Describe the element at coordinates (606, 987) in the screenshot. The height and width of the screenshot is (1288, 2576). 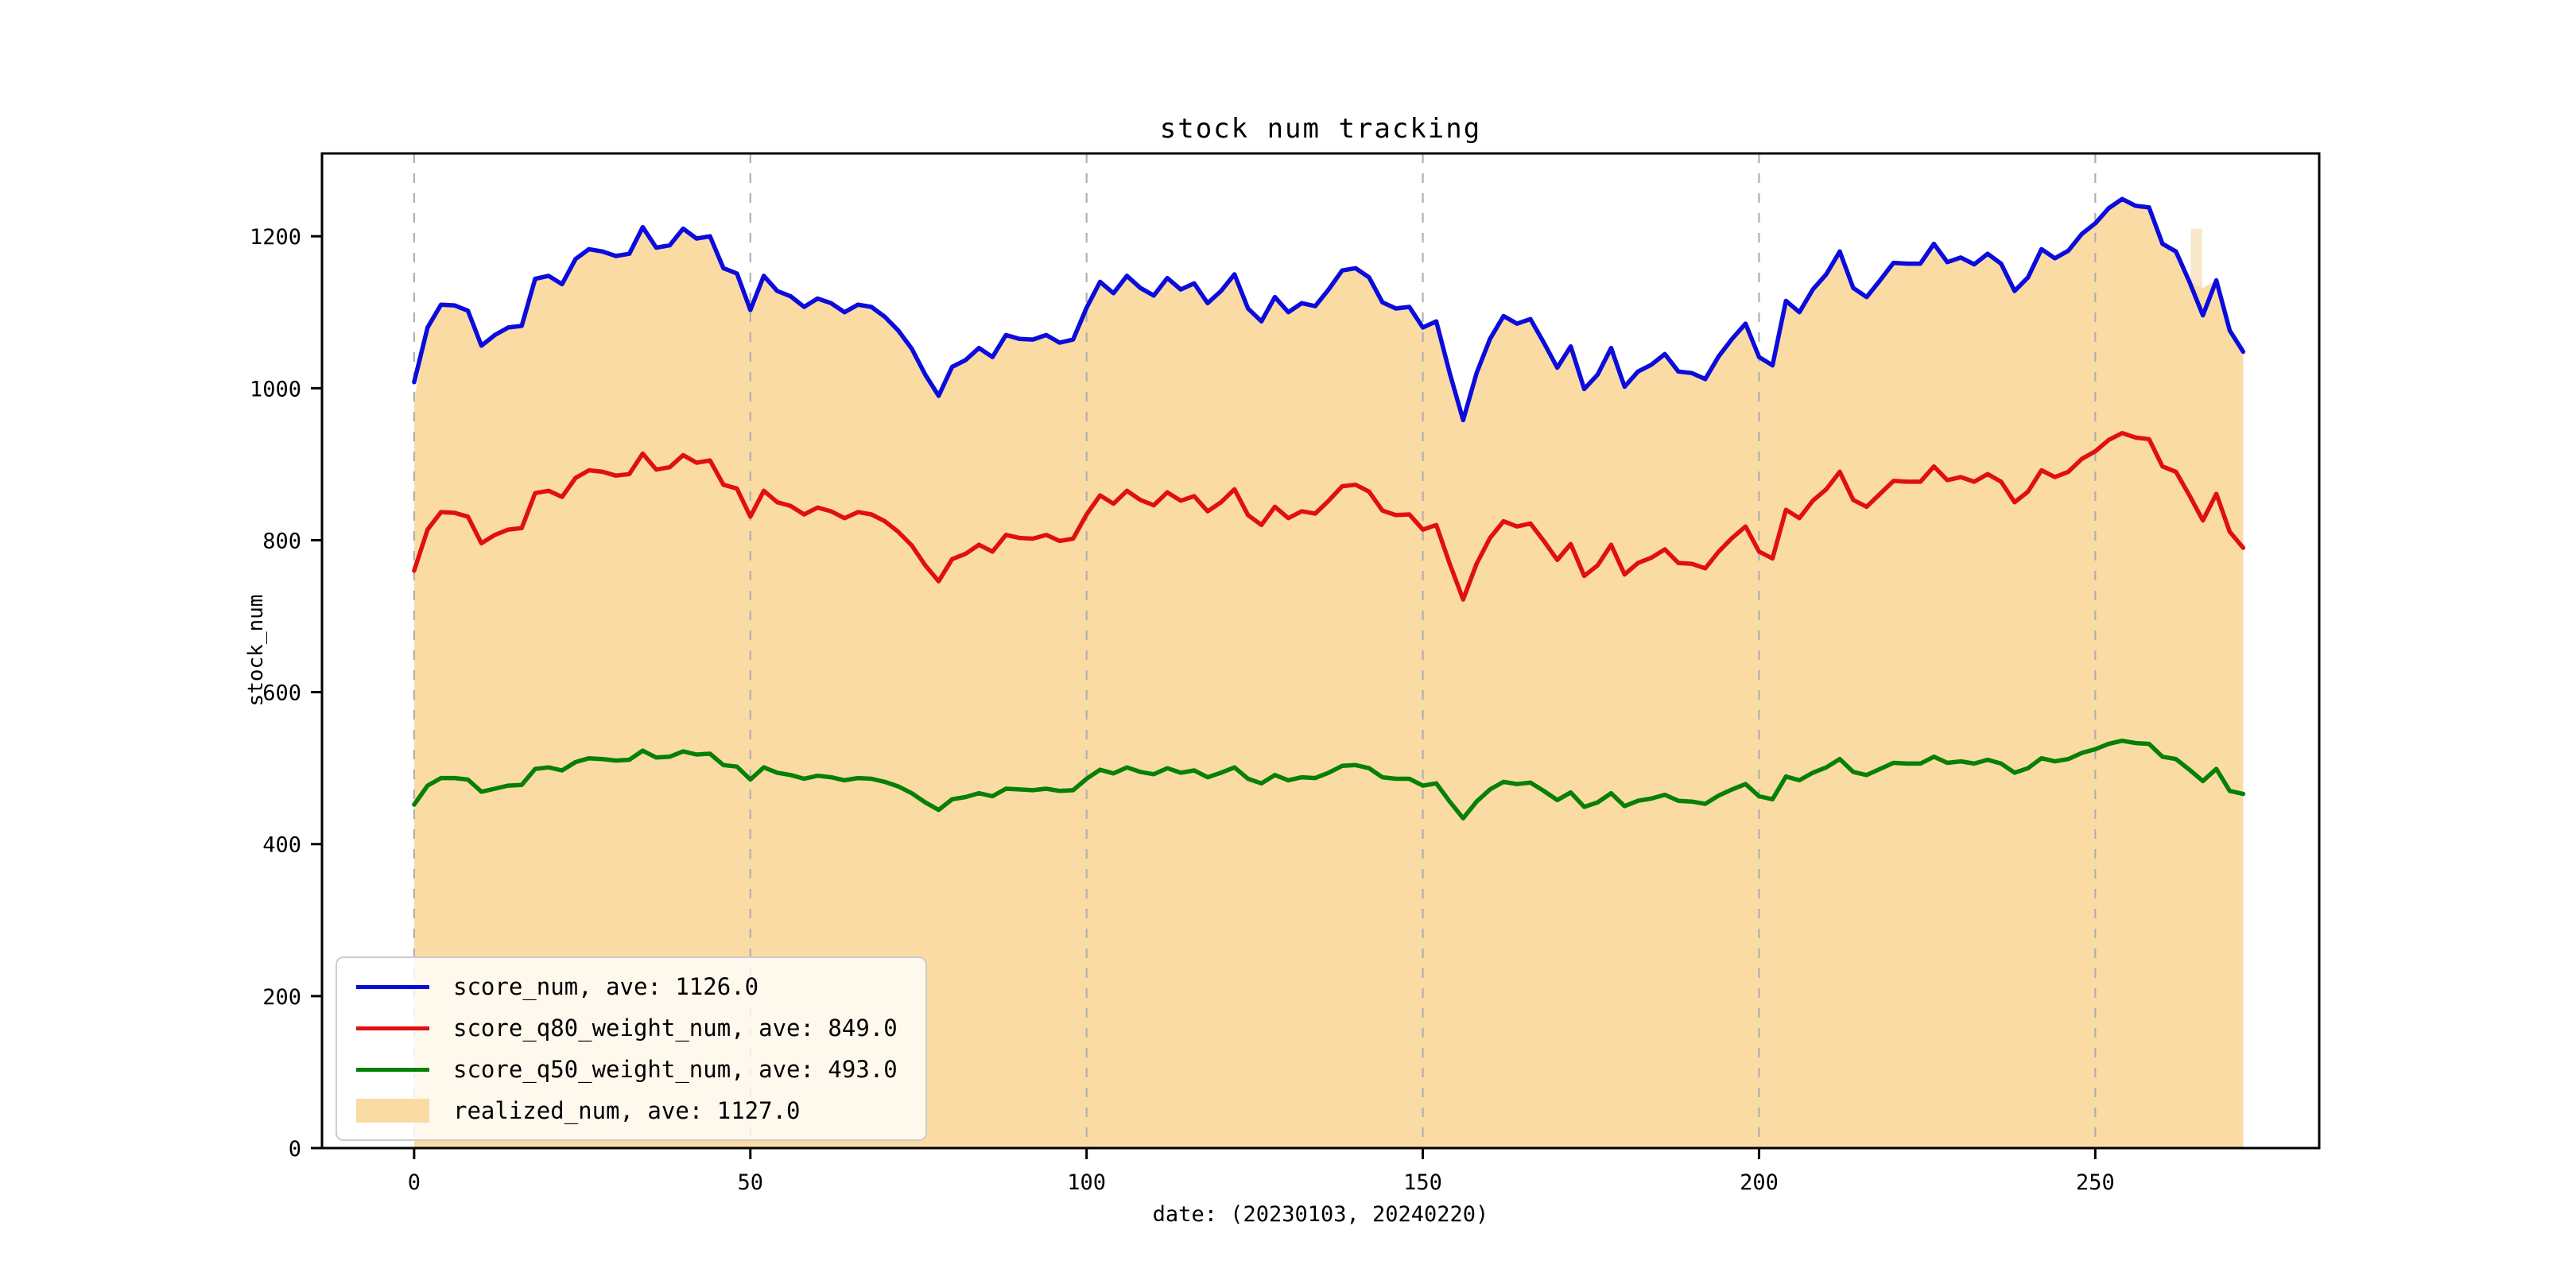
I see `legend-label: score_num, ave: 1126.0` at that location.